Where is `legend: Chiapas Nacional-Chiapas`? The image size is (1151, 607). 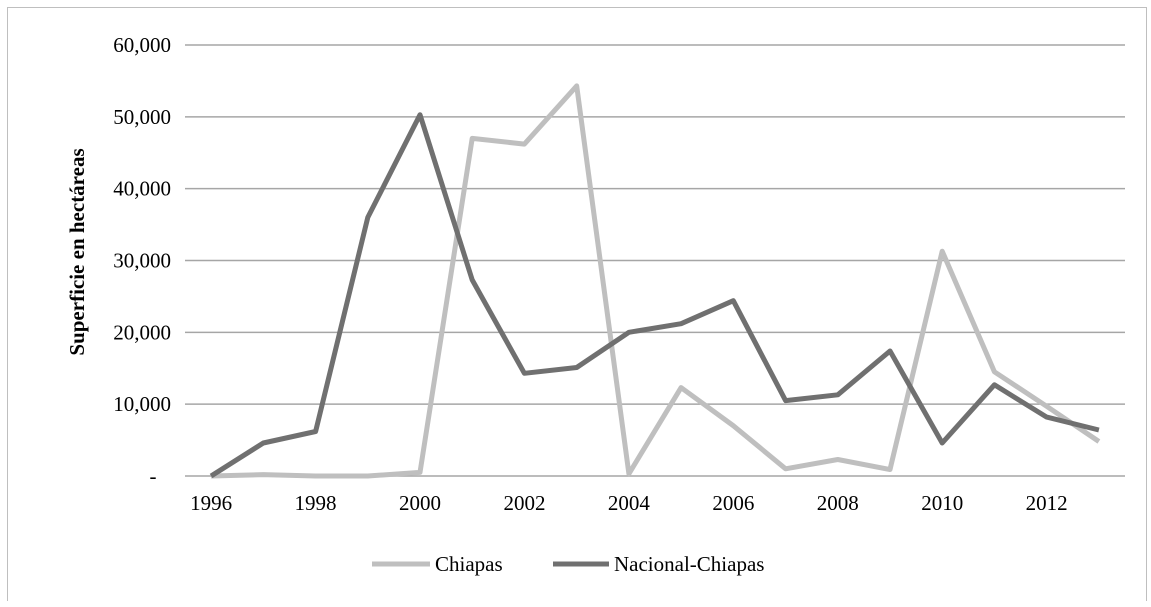
legend: Chiapas Nacional-Chiapas is located at coordinates (568, 564).